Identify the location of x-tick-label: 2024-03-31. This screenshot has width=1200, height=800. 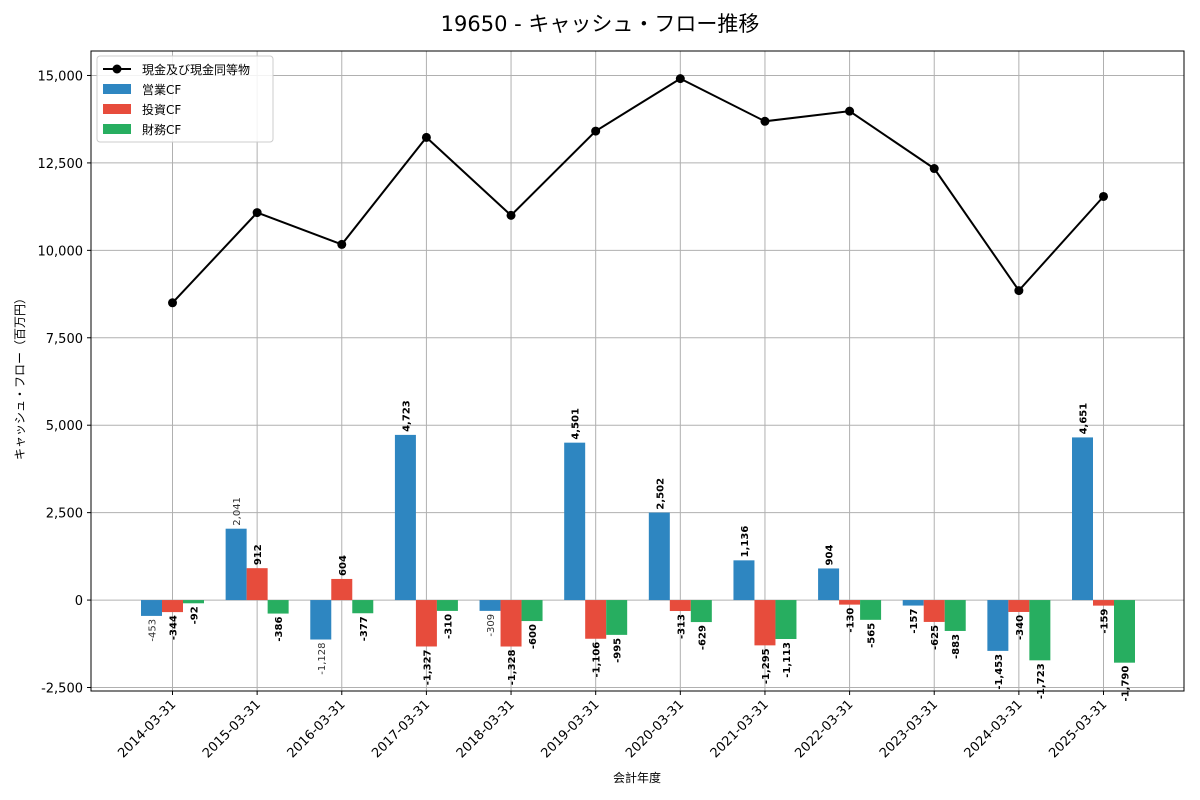
(994, 729).